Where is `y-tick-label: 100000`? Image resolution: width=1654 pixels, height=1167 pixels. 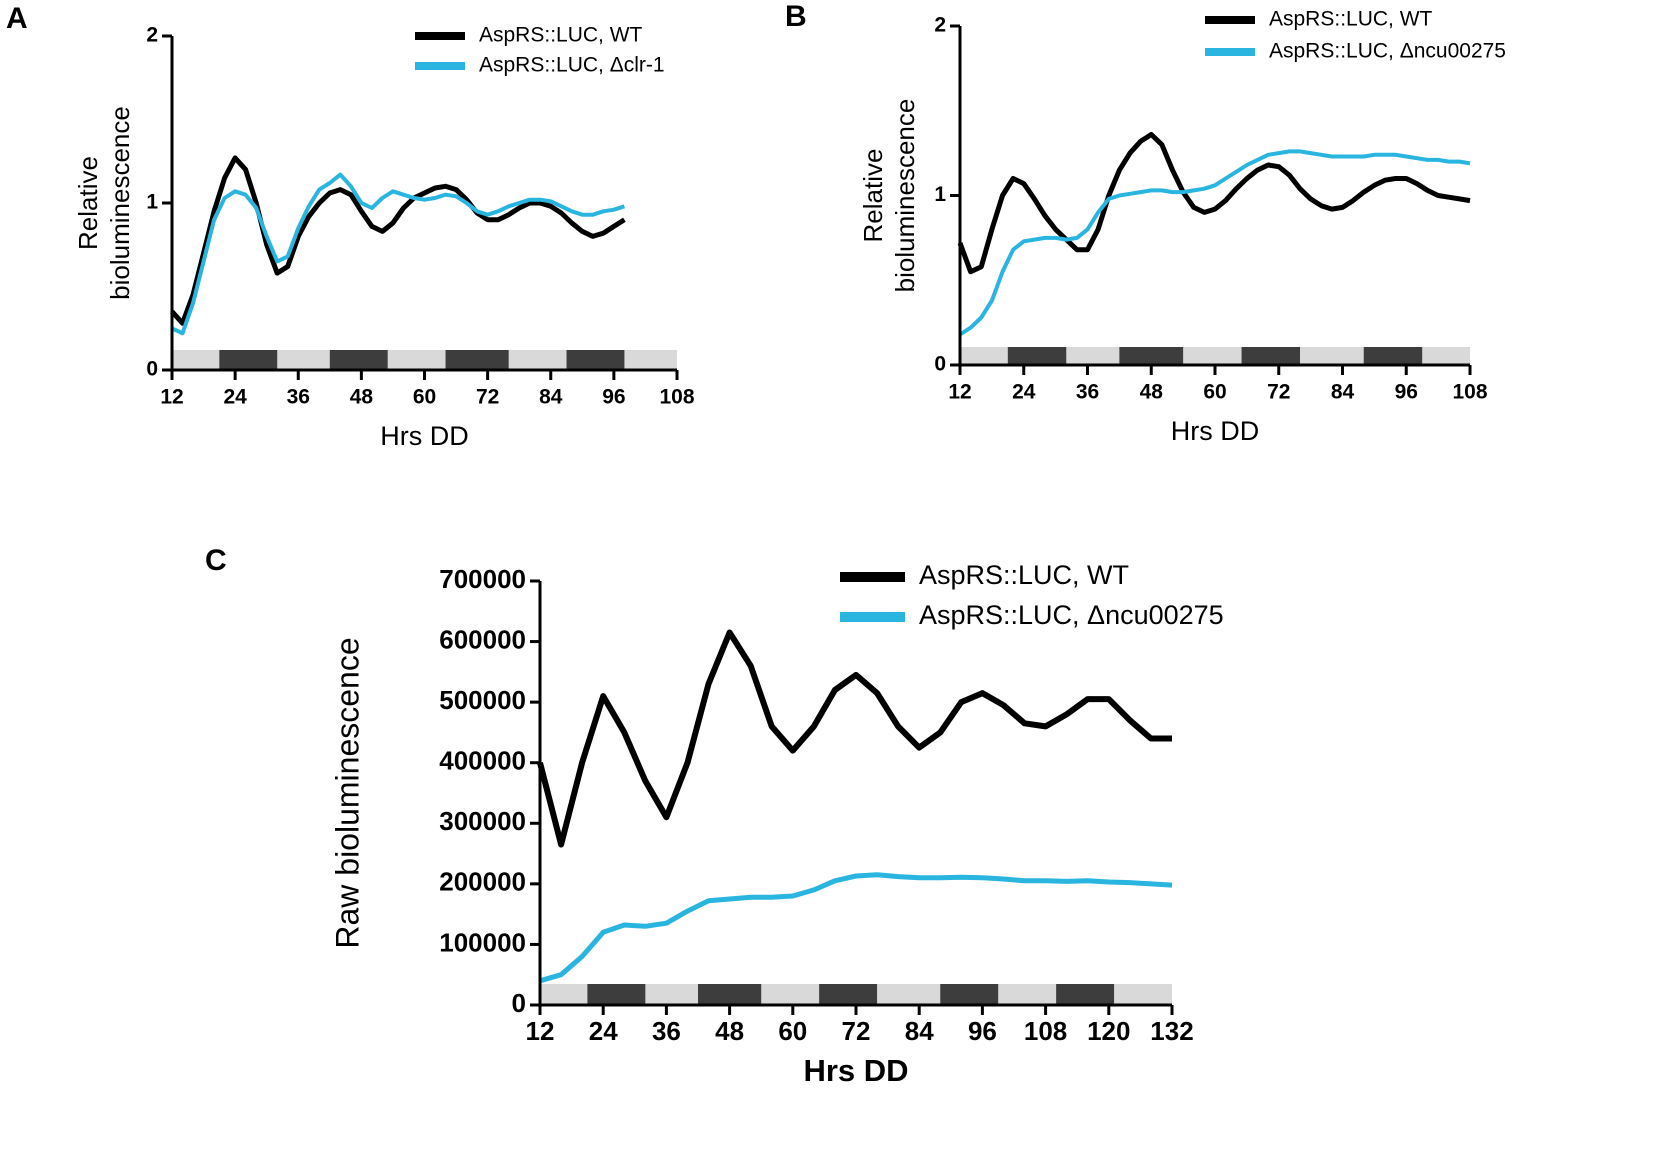 y-tick-label: 100000 is located at coordinates (482, 942).